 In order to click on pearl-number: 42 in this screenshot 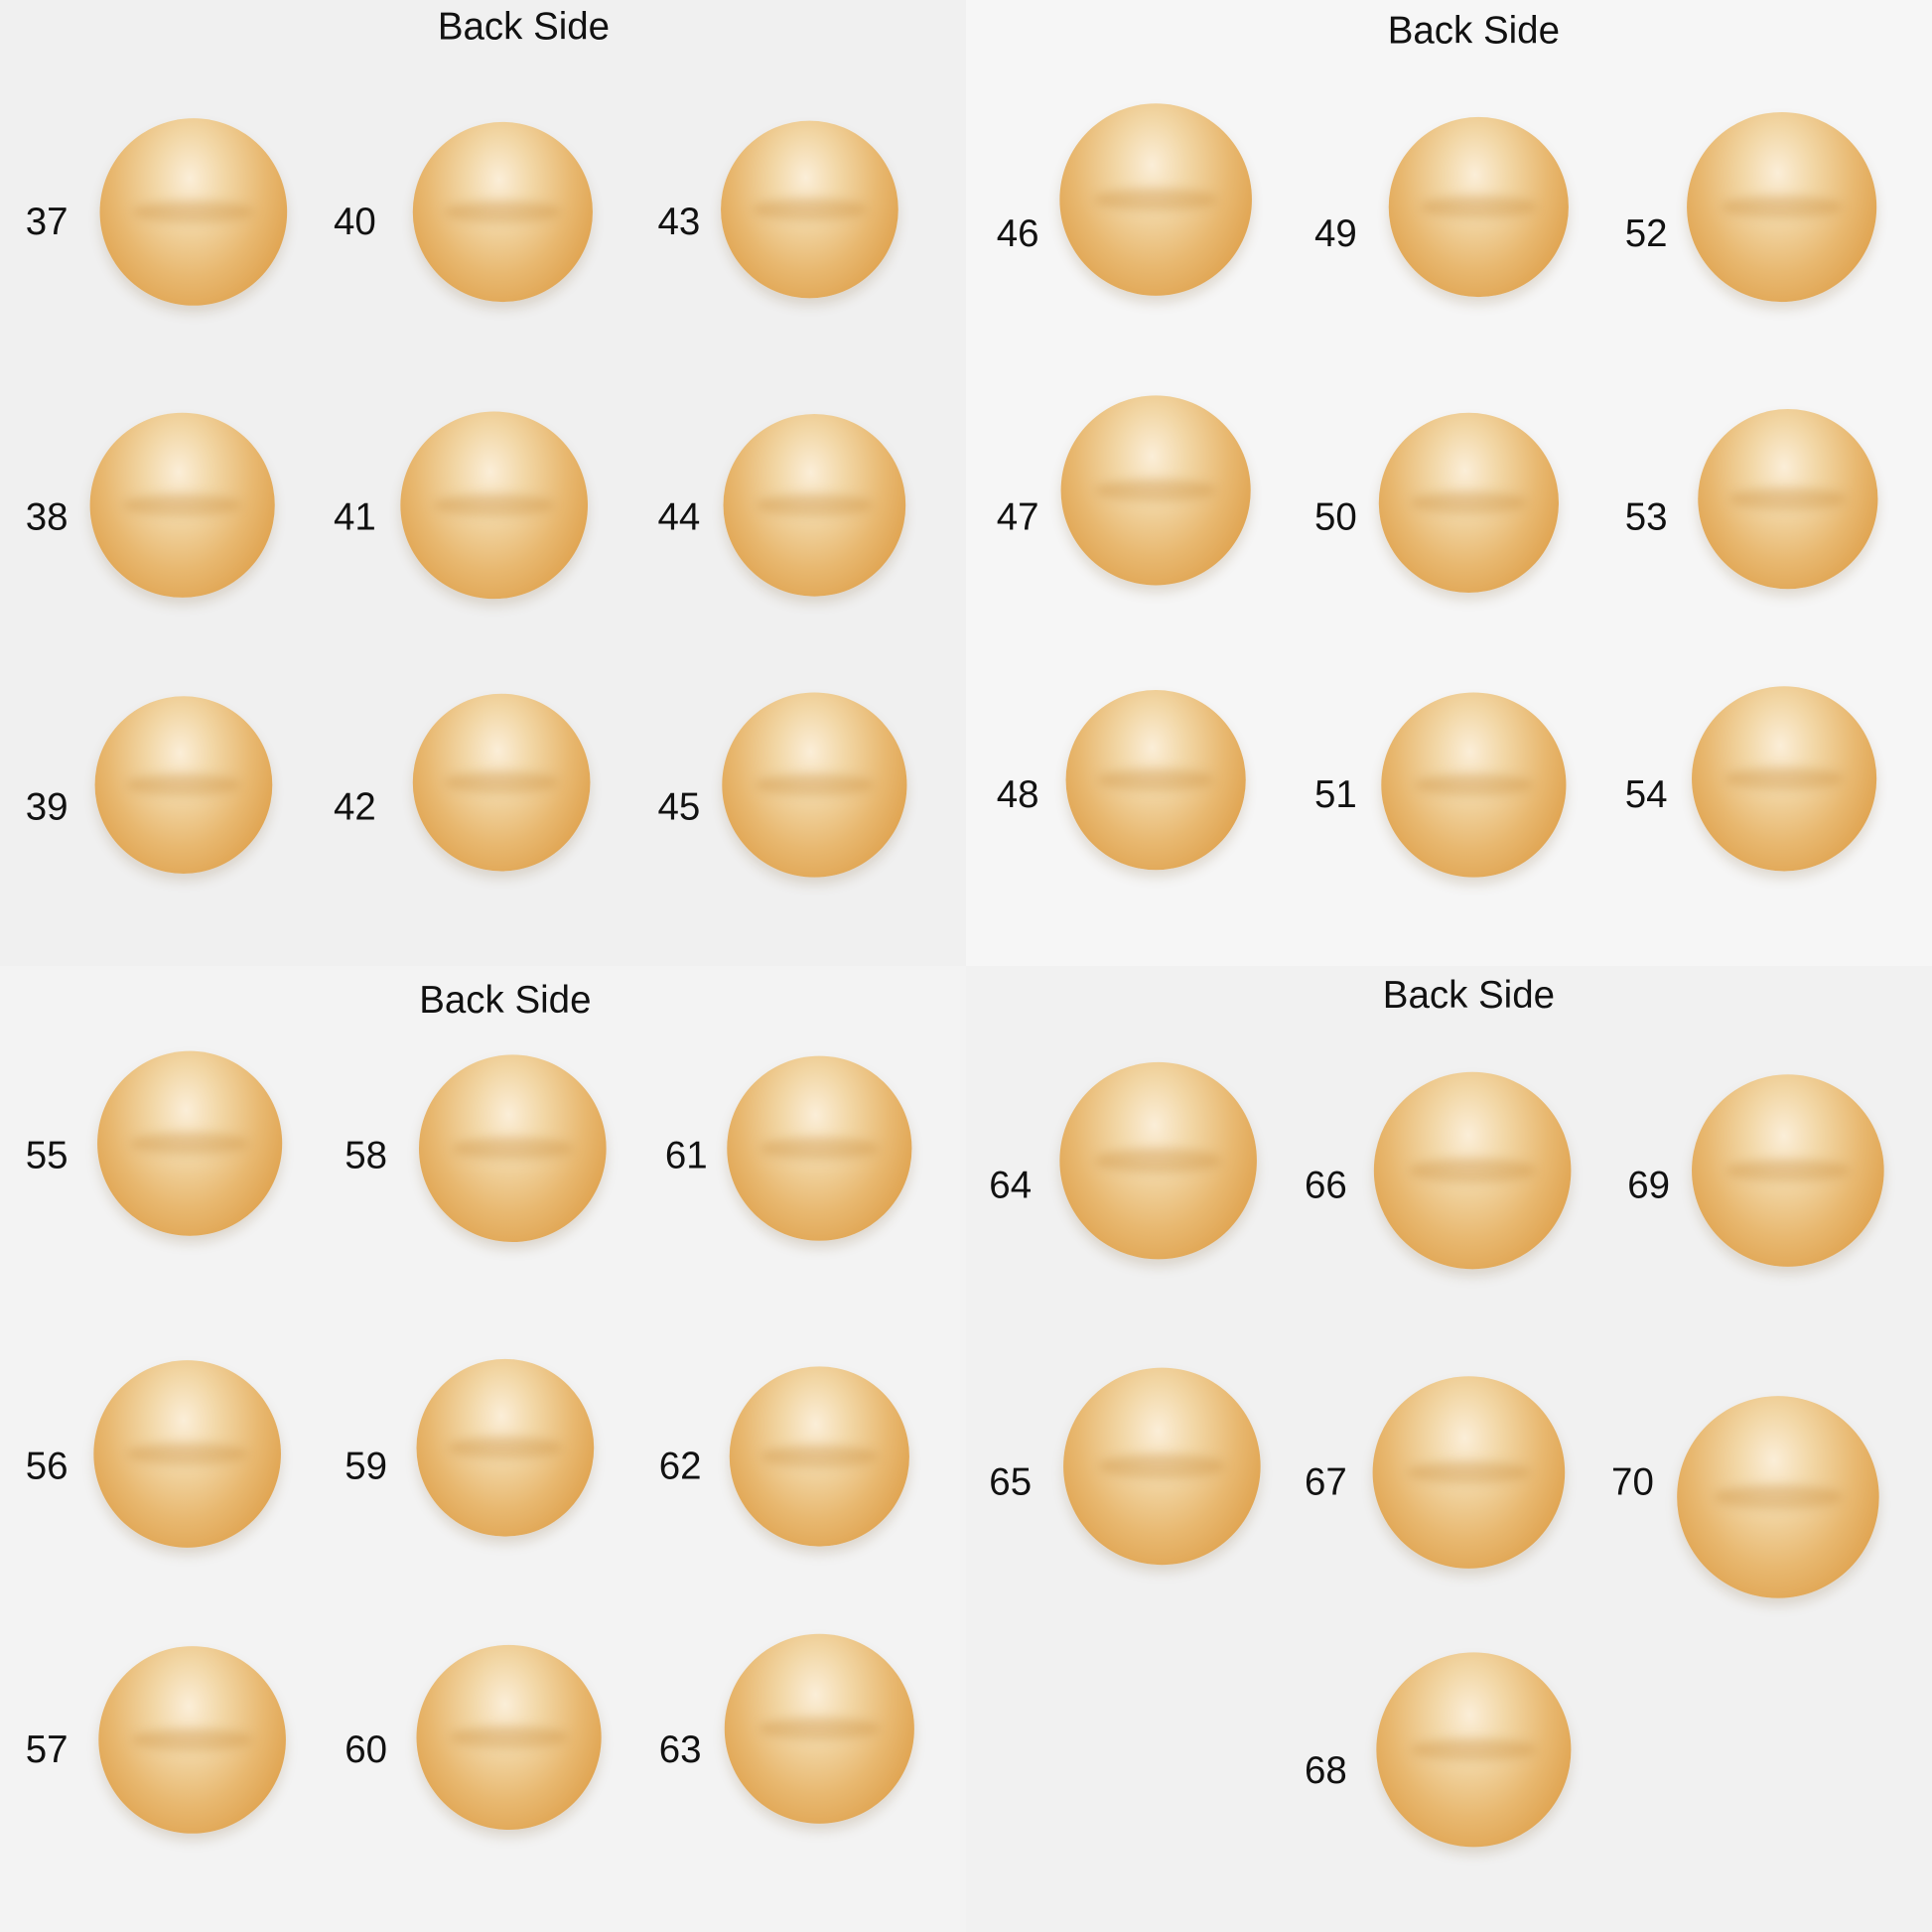, I will do `click(355, 807)`.